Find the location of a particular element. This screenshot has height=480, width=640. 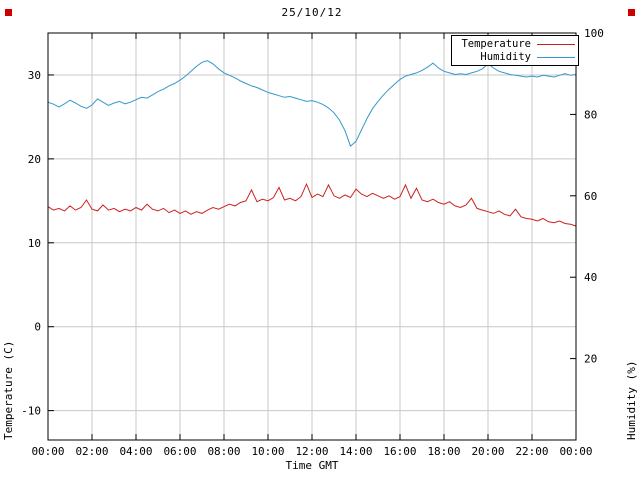

legend: Temperature Humidity is located at coordinates (515, 50).